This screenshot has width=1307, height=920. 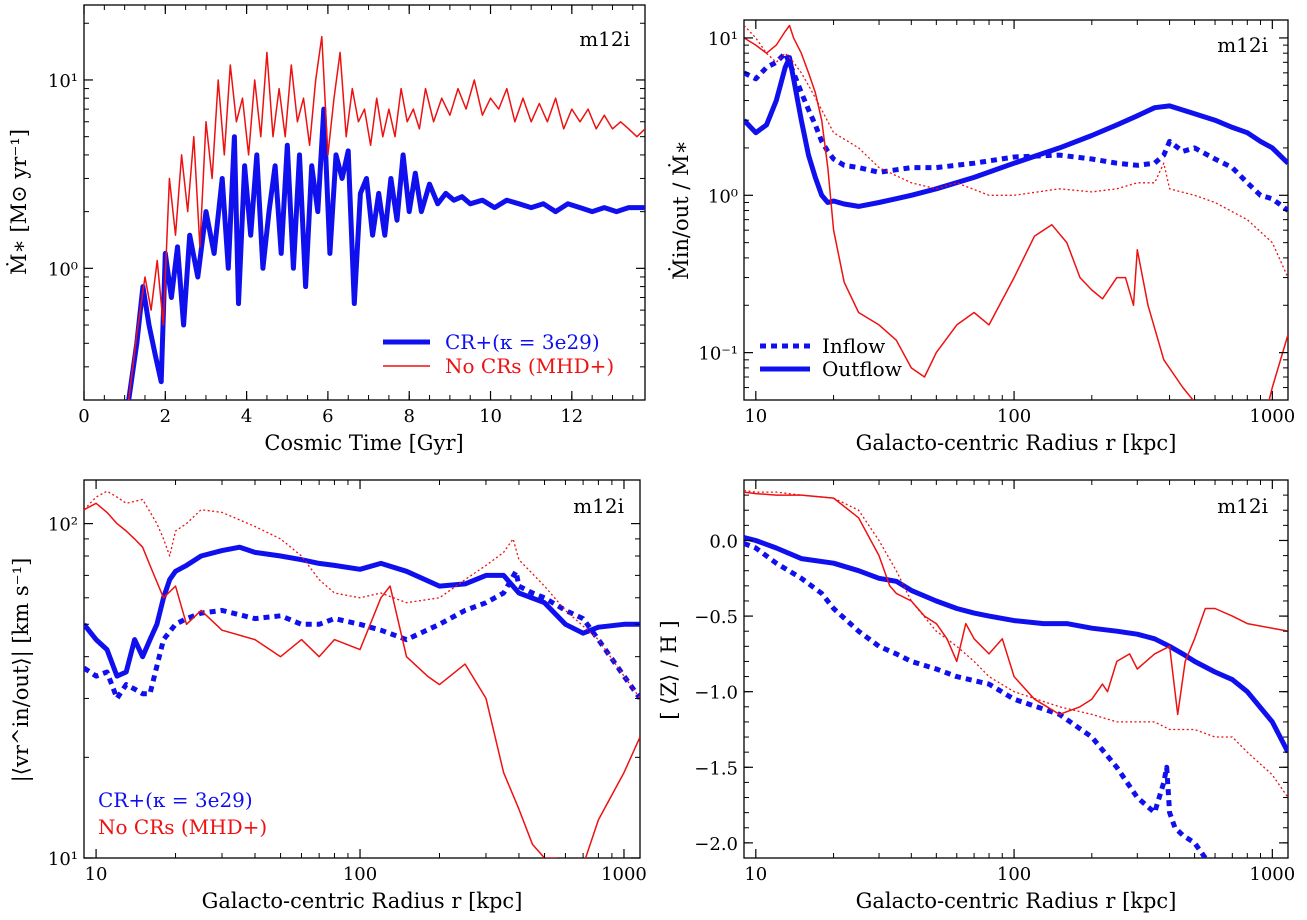 I want to click on x-tick-label: 6, so click(x=327, y=416).